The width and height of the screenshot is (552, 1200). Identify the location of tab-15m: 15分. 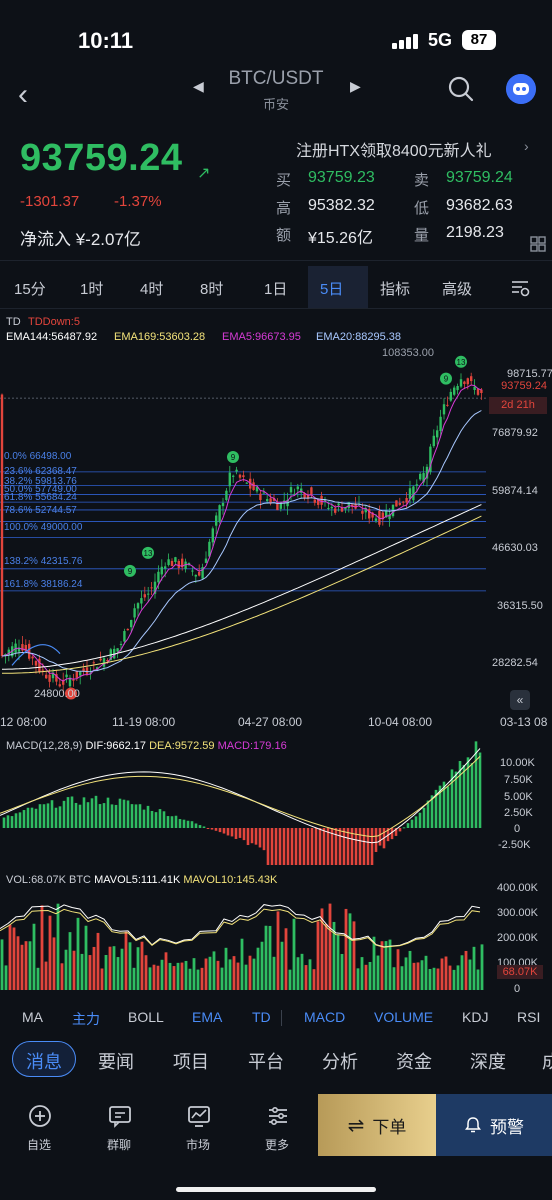
(30, 289).